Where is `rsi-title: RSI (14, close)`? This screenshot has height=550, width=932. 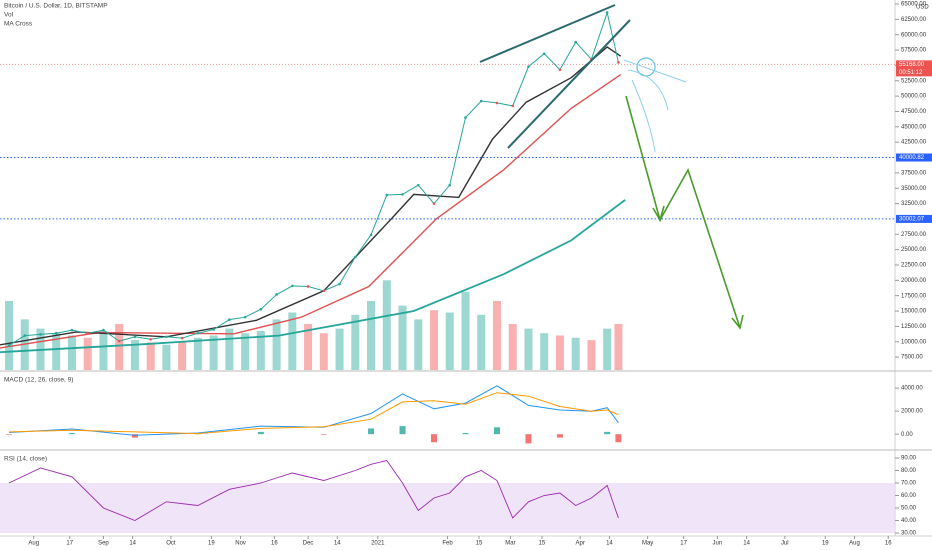
rsi-title: RSI (14, close) is located at coordinates (25, 459).